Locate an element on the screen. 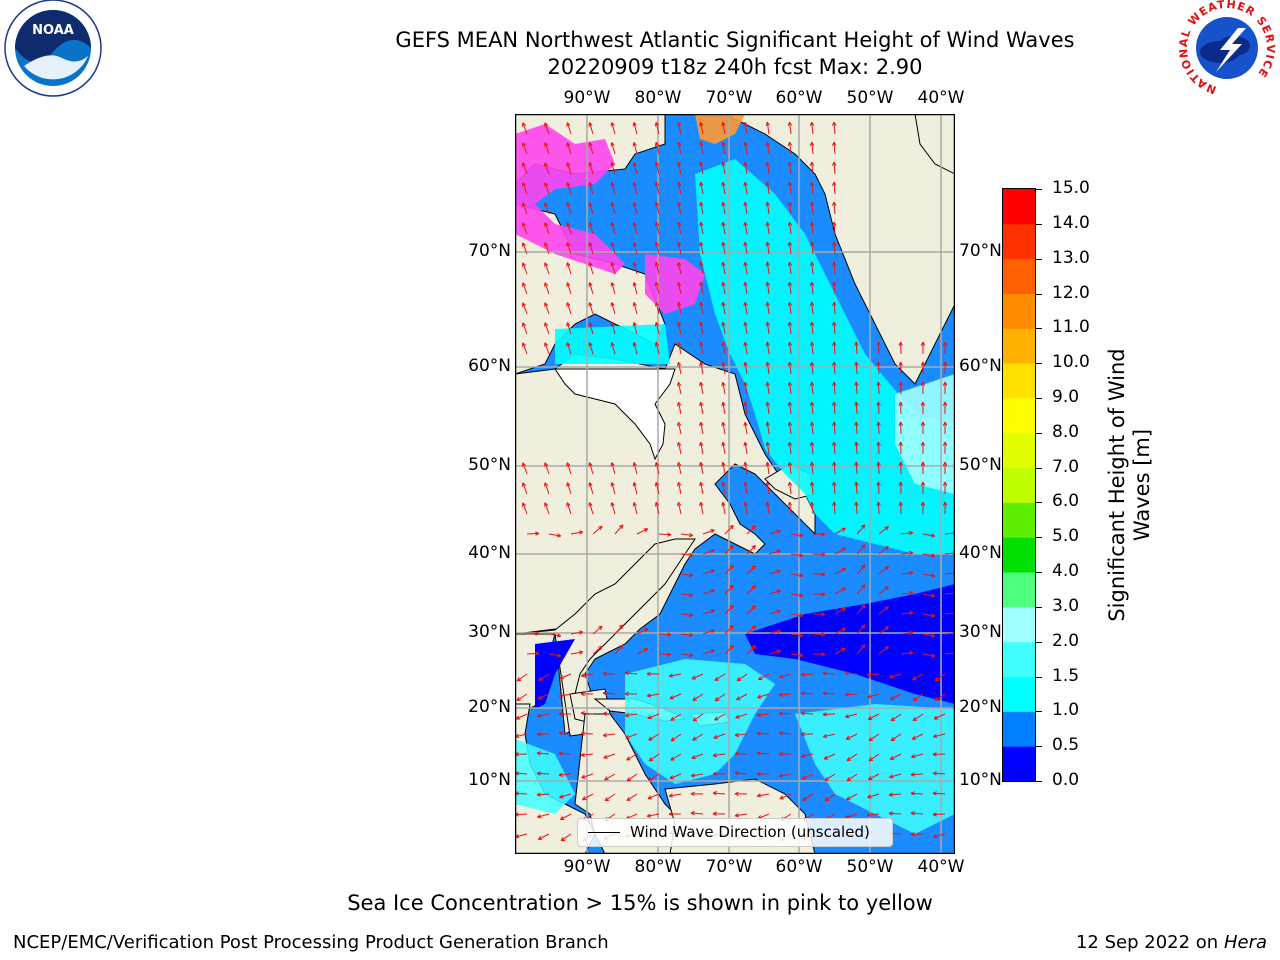 Image resolution: width=1280 pixels, height=960 pixels. colorbar-tick-label: 15.0 is located at coordinates (1071, 188).